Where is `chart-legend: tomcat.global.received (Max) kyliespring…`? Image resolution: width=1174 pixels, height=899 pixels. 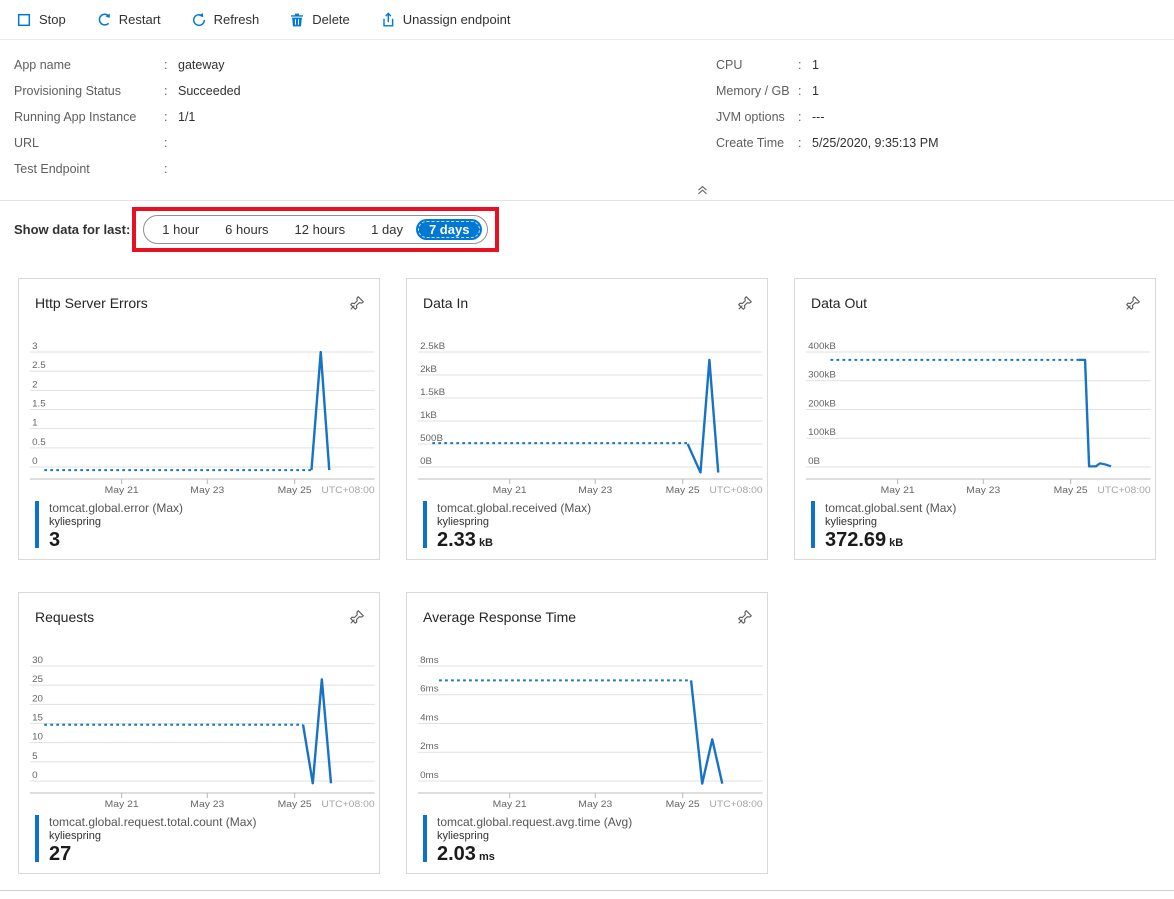 chart-legend: tomcat.global.received (Max) kyliespring… is located at coordinates (595, 527).